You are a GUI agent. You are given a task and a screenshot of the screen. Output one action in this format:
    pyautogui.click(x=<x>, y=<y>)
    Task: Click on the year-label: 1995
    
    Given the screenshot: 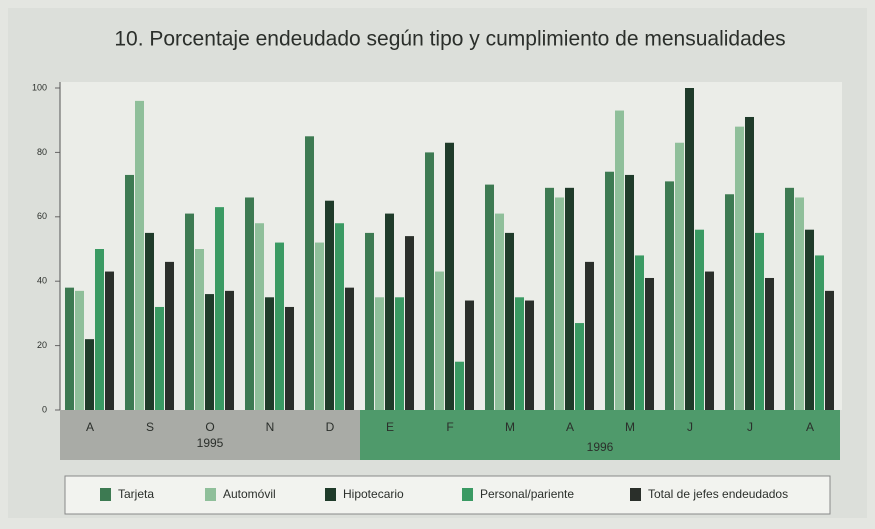 What is the action you would take?
    pyautogui.click(x=210, y=443)
    